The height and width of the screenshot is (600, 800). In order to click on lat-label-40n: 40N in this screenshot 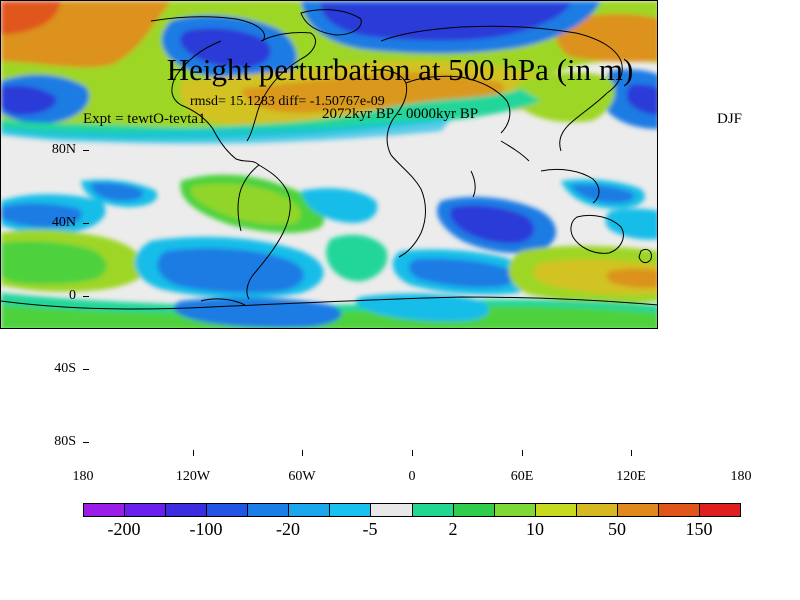, I will do `click(63, 222)`.